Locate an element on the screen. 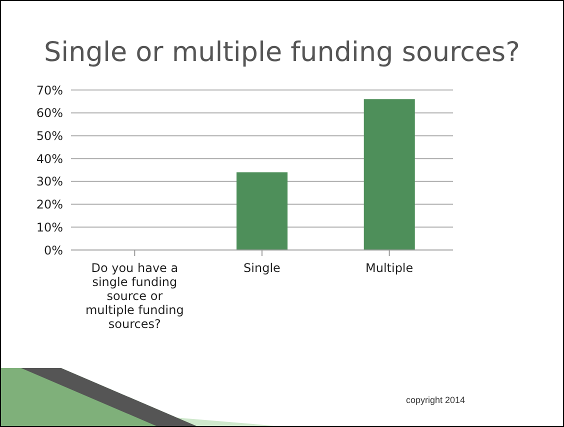  y-tick-label: 10% is located at coordinates (49, 227).